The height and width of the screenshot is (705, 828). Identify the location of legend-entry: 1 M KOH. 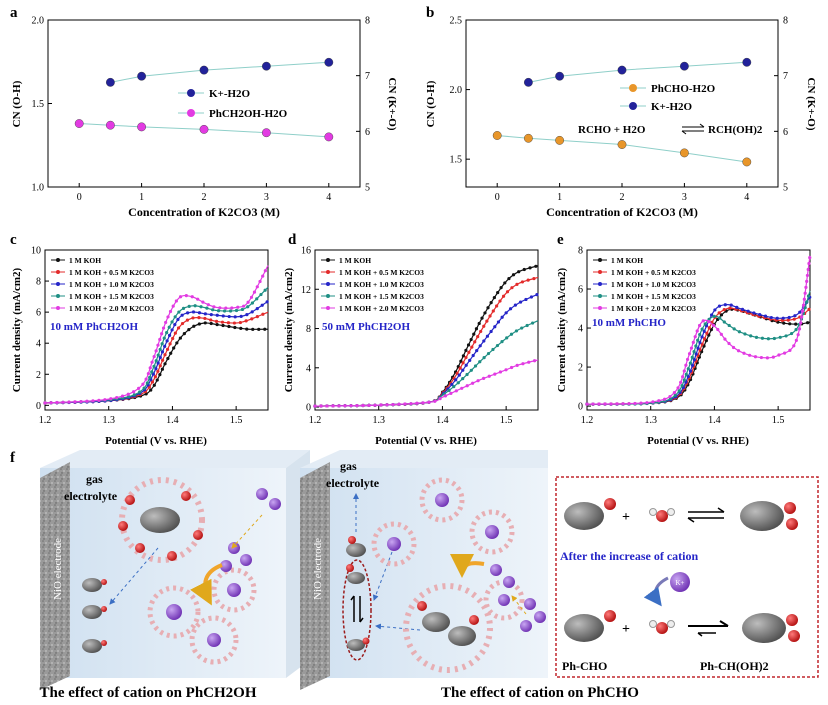
(627, 260).